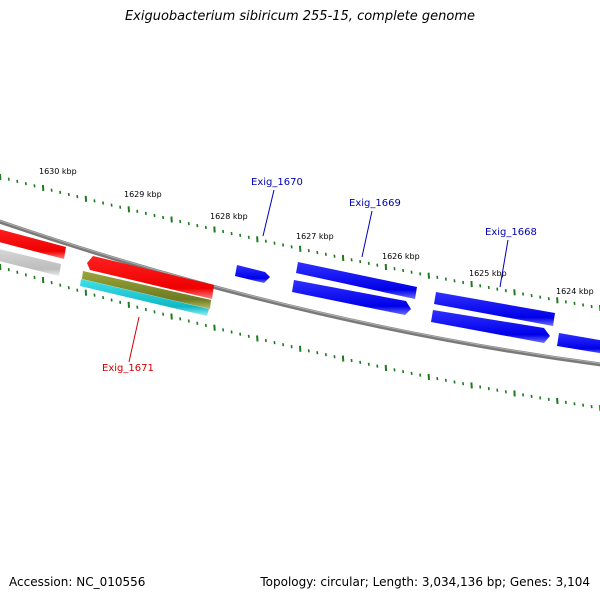  Describe the element at coordinates (128, 368) in the screenshot. I see `gene-label-exig-1671: Exig_1671` at that location.